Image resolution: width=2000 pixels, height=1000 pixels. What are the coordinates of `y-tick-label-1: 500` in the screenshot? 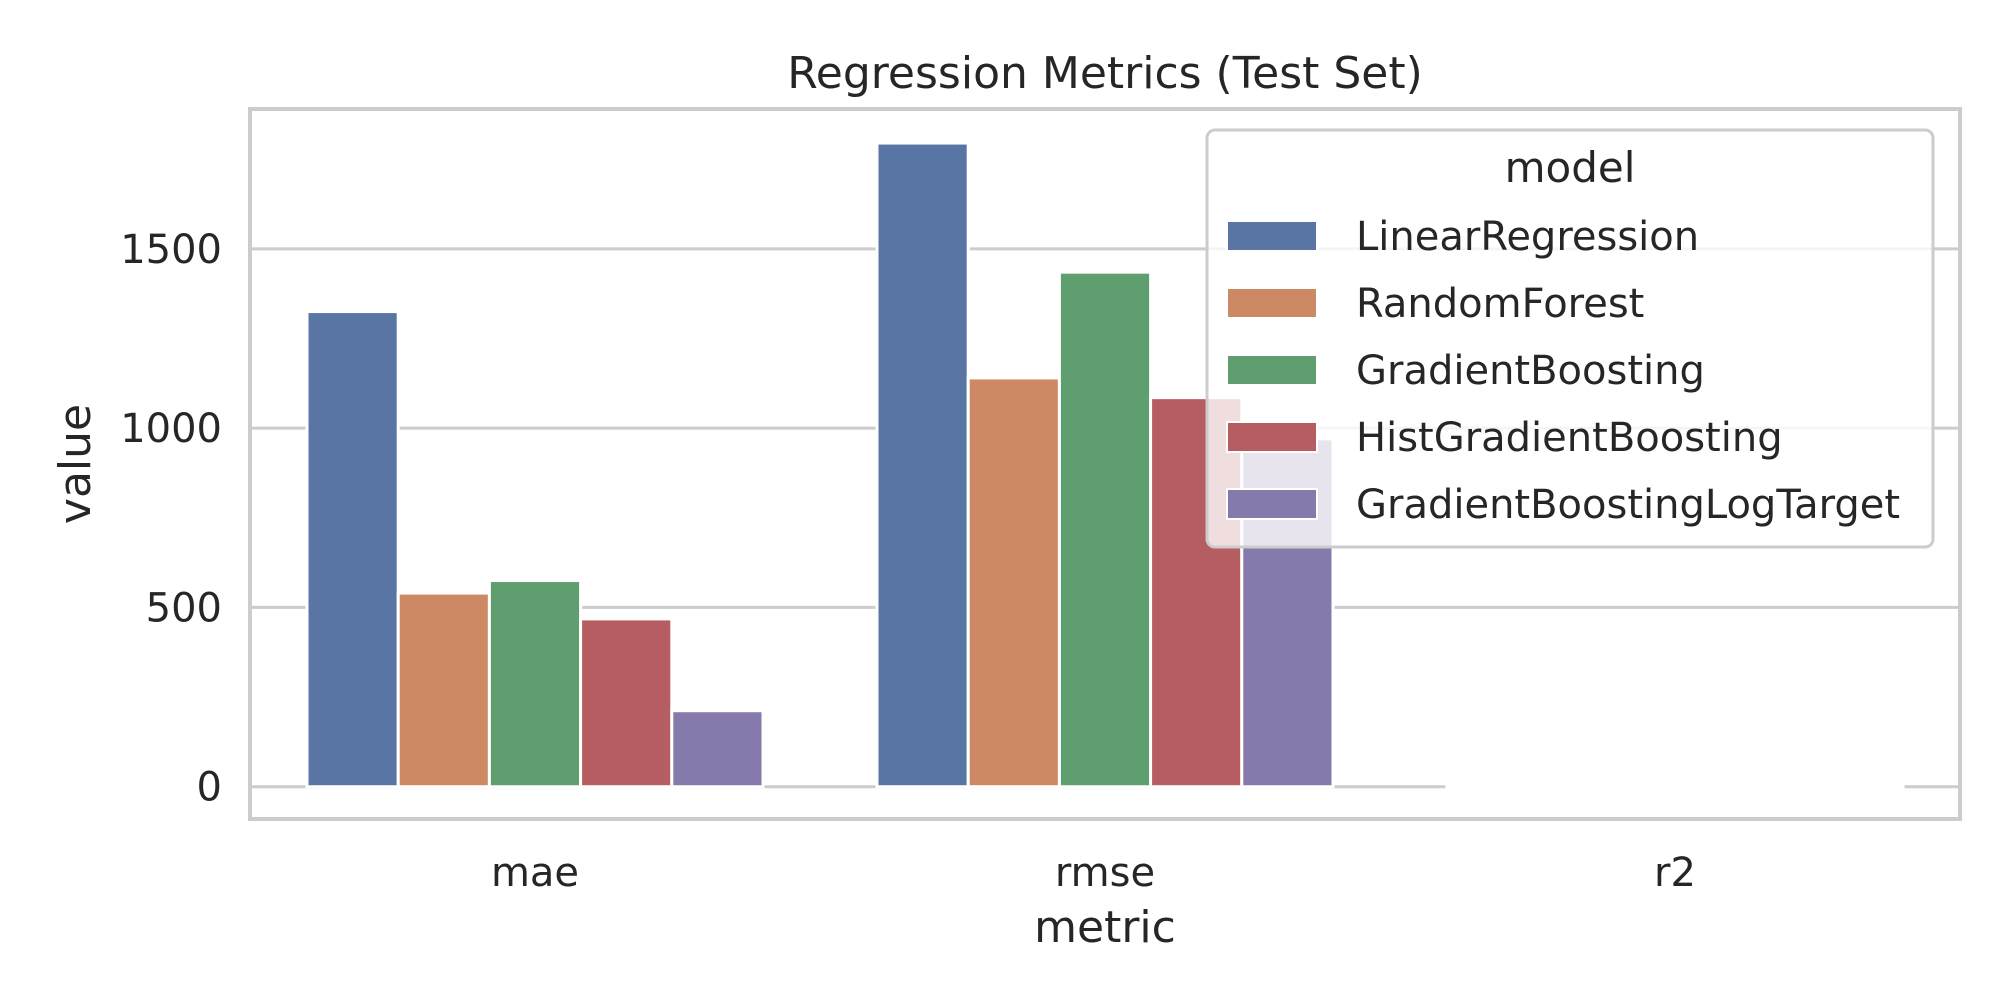 It's located at (184, 608).